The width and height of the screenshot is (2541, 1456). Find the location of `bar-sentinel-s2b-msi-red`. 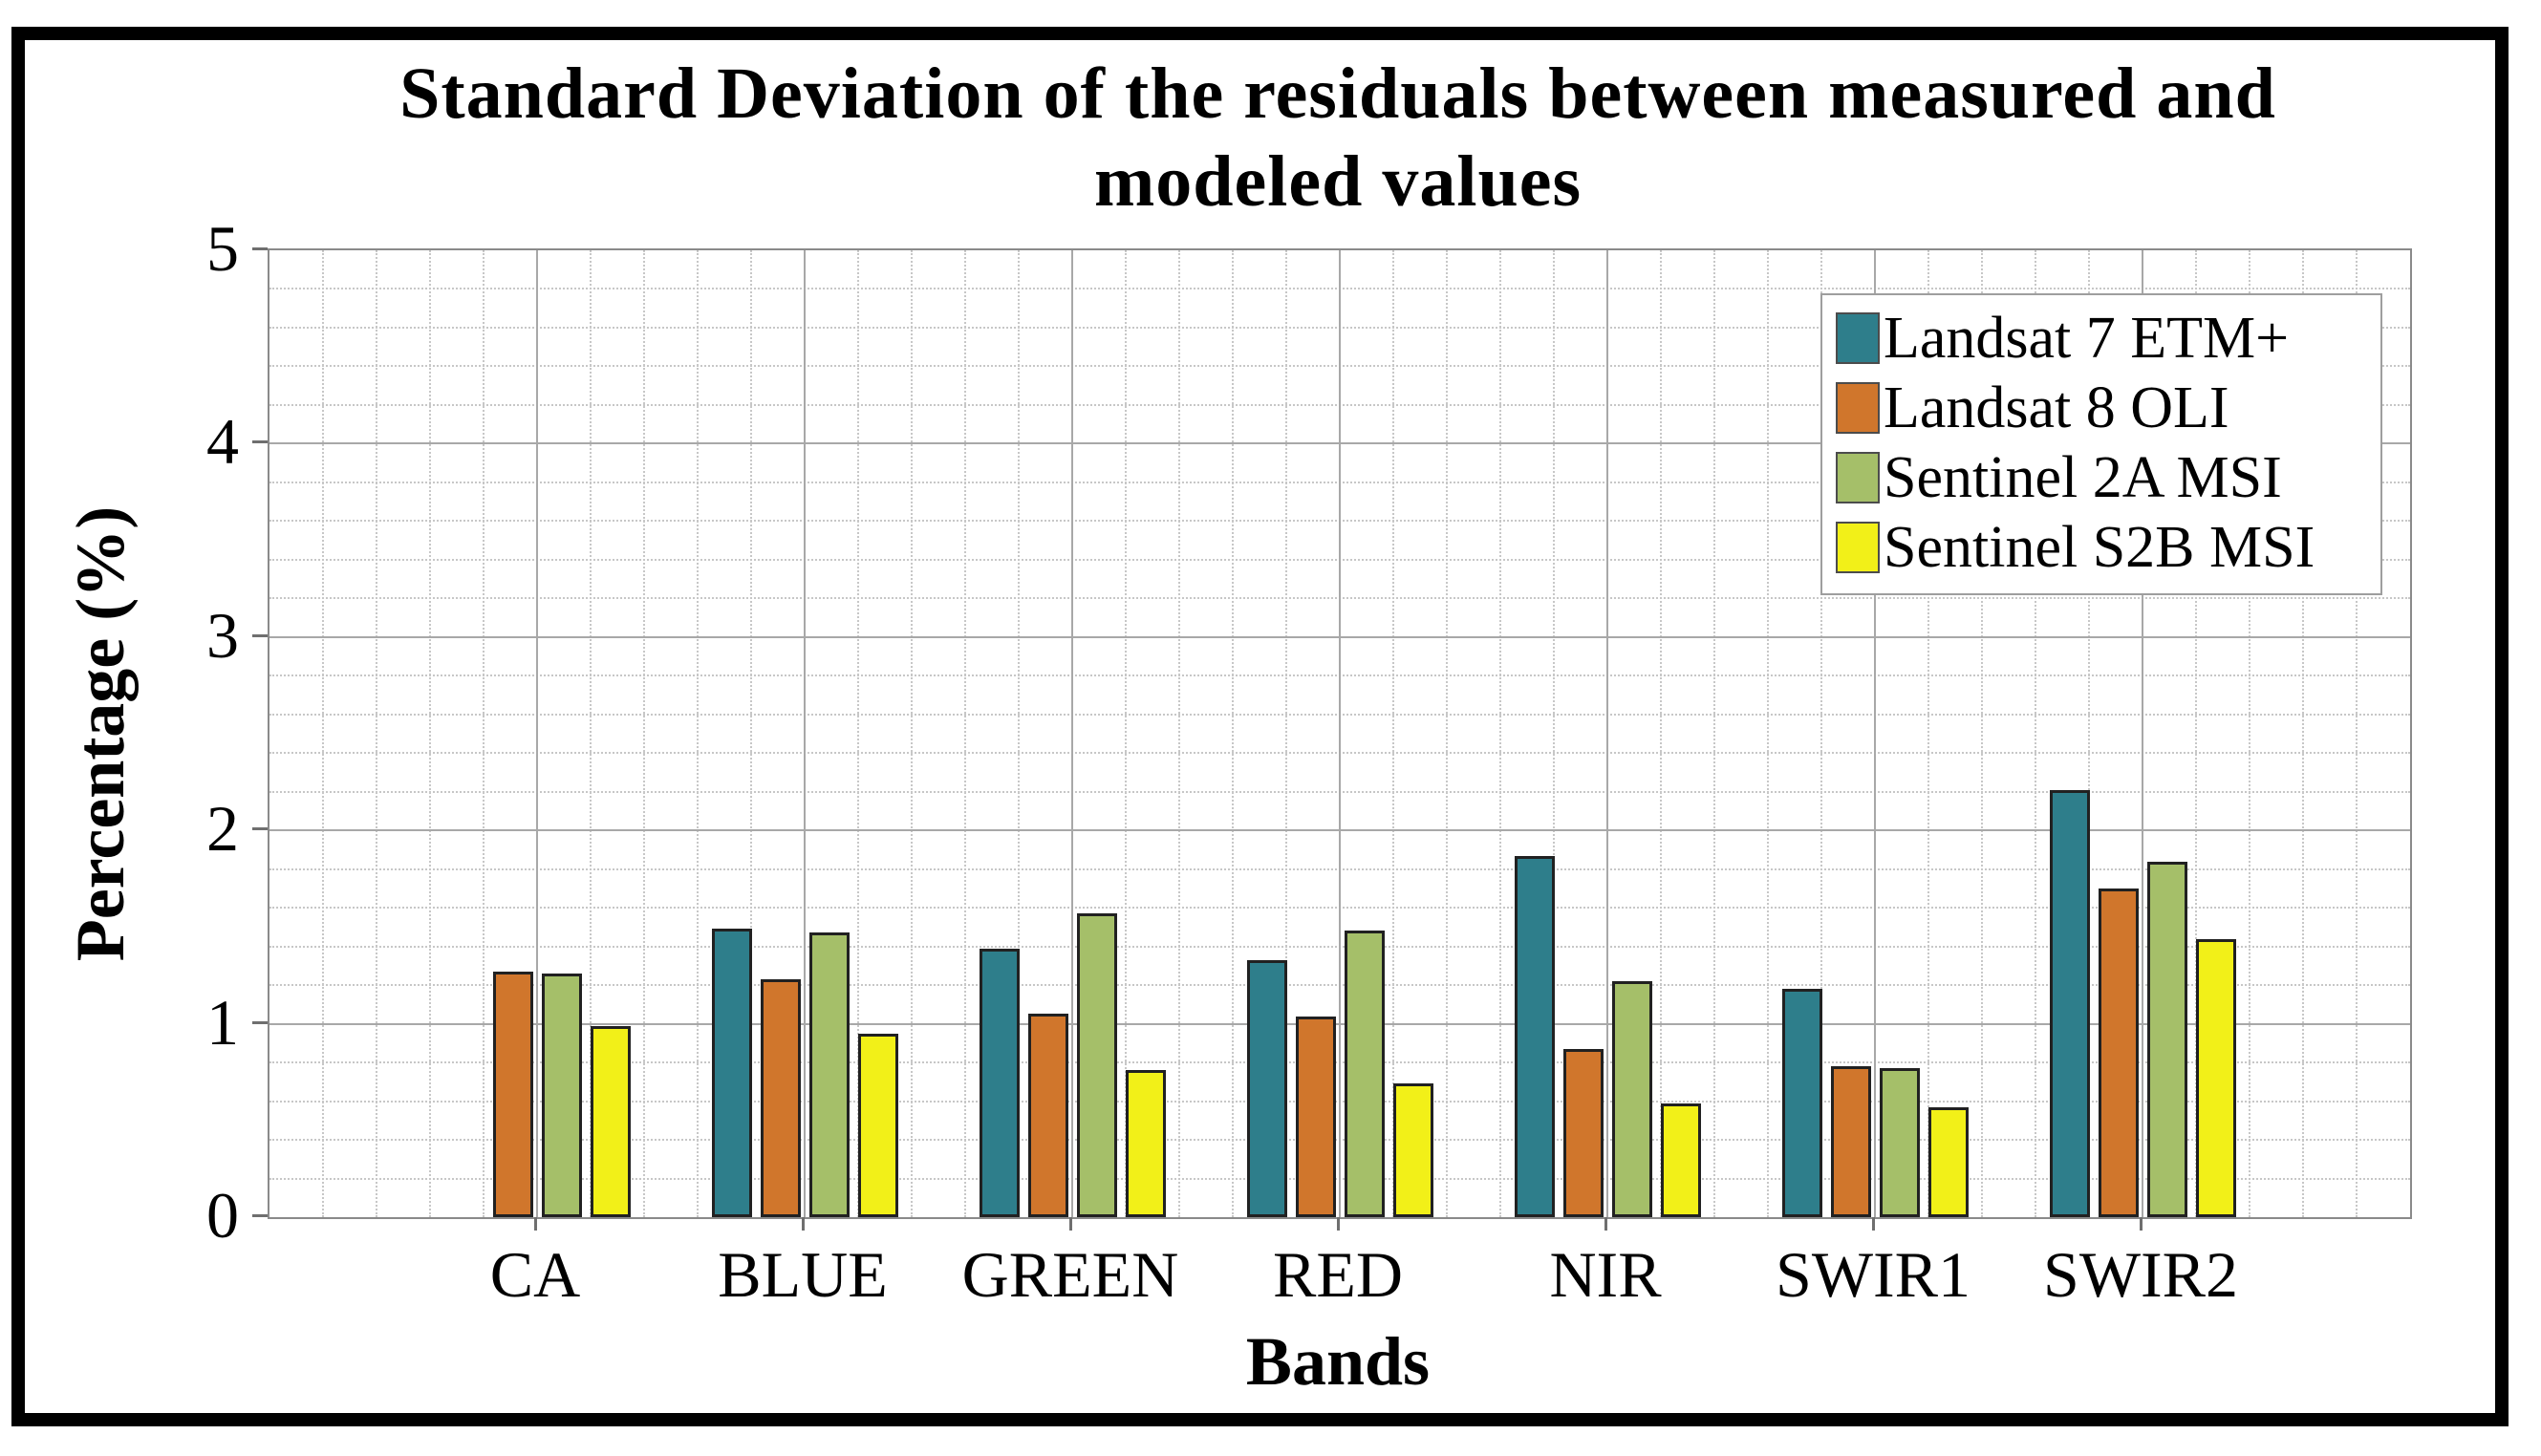

bar-sentinel-s2b-msi-red is located at coordinates (1412, 1150).